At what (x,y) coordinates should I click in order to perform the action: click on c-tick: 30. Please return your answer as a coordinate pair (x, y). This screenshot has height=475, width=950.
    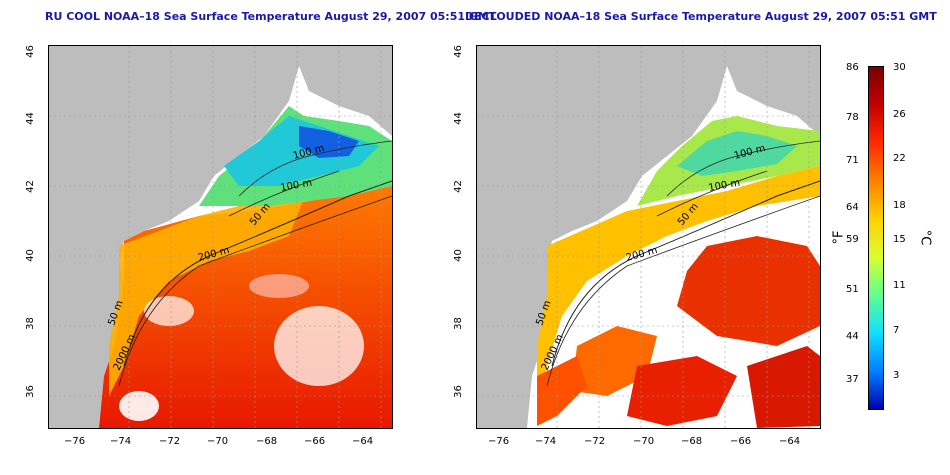
    Looking at the image, I should click on (899, 67).